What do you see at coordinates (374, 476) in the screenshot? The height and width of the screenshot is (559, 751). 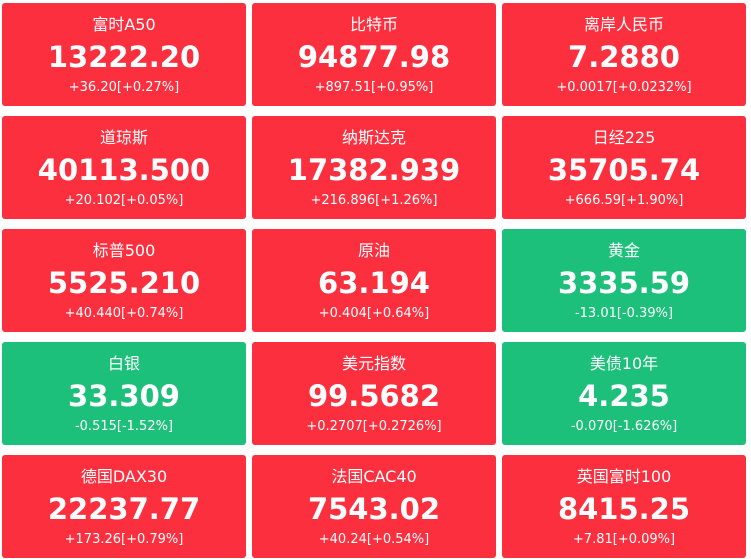 I see `quote-name: 法国CAC40` at bounding box center [374, 476].